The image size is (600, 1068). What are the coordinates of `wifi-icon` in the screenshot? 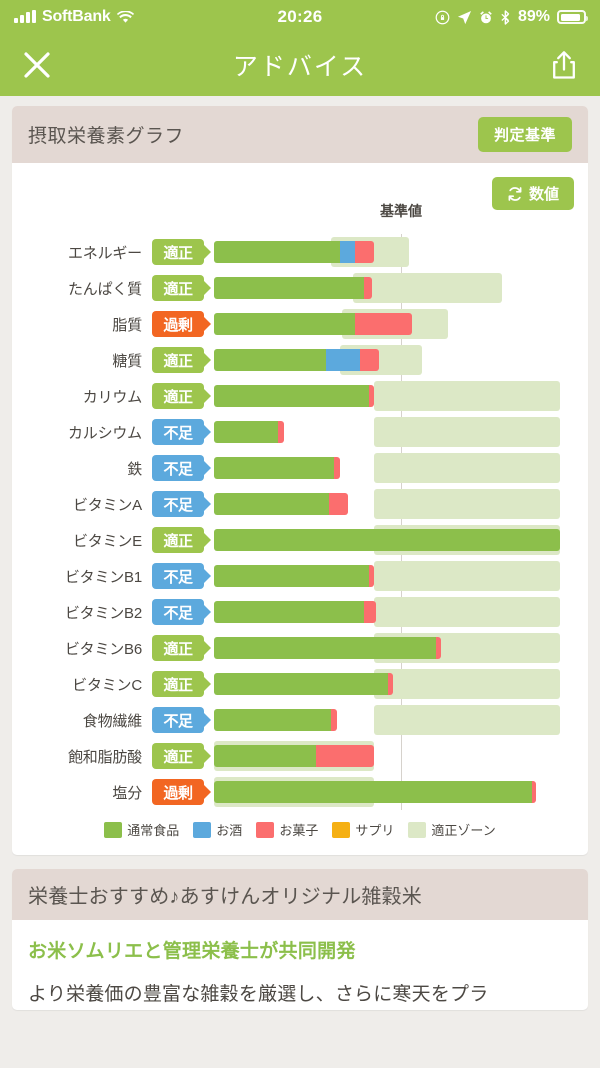 It's located at (125, 16).